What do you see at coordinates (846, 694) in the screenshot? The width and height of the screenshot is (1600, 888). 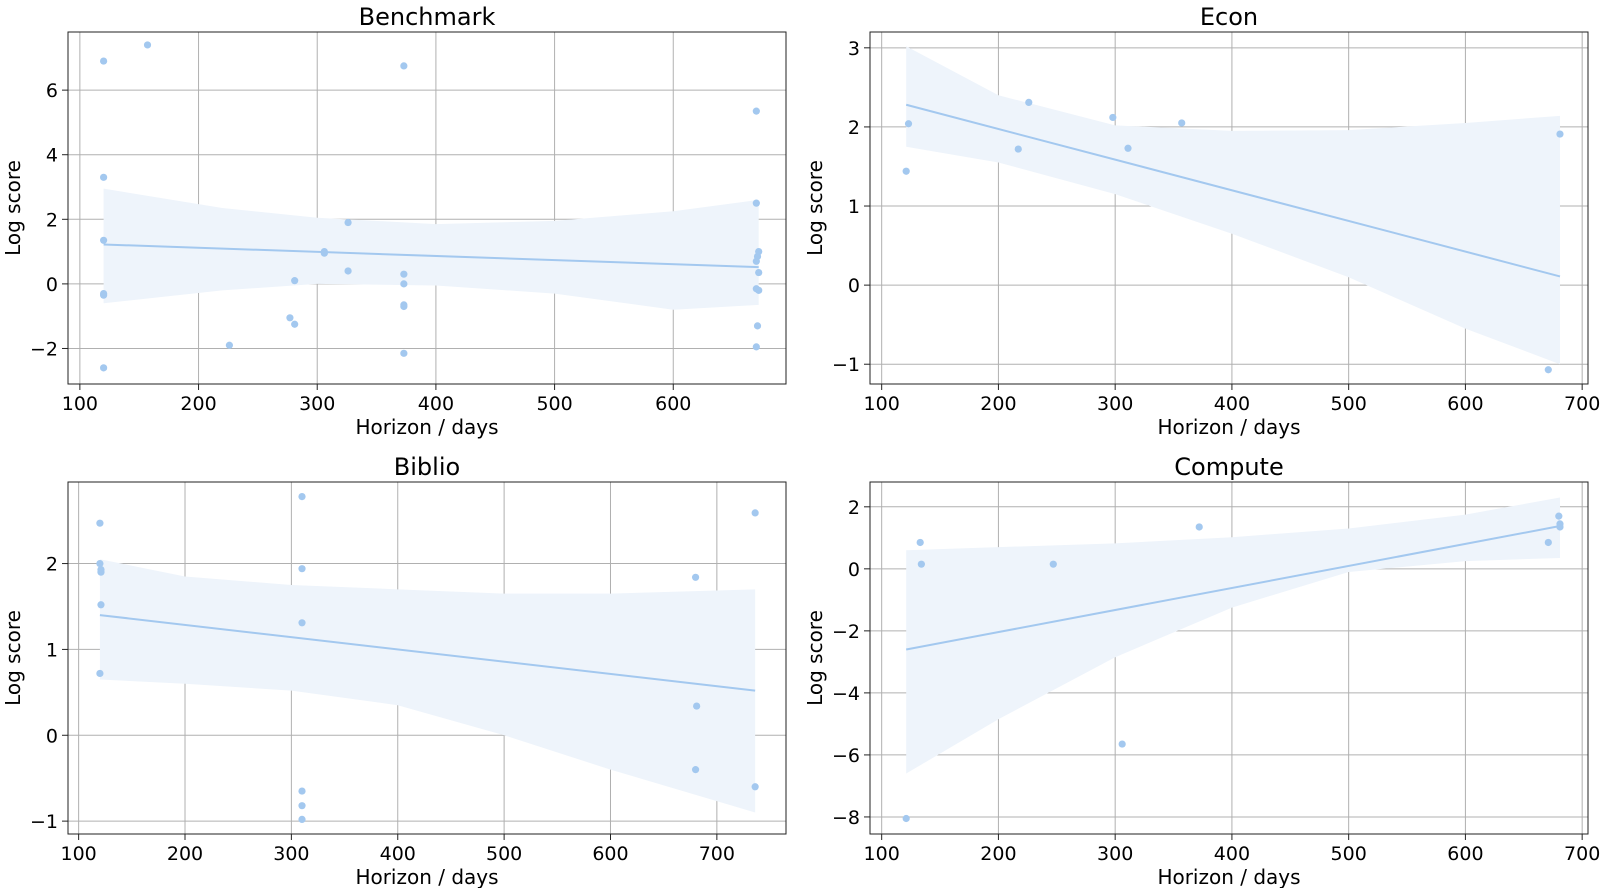 I see `y-tick-label: −4` at bounding box center [846, 694].